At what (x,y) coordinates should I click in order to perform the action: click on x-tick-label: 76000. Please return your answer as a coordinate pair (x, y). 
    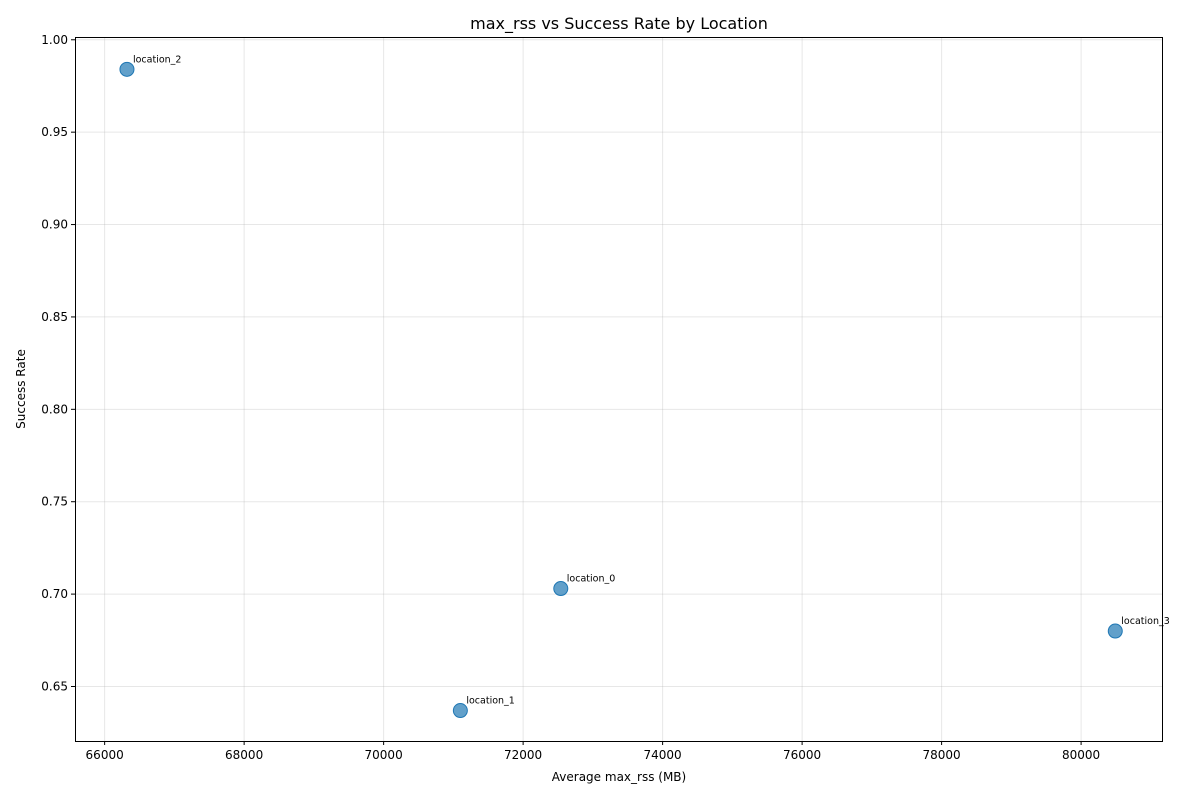
    Looking at the image, I should click on (802, 755).